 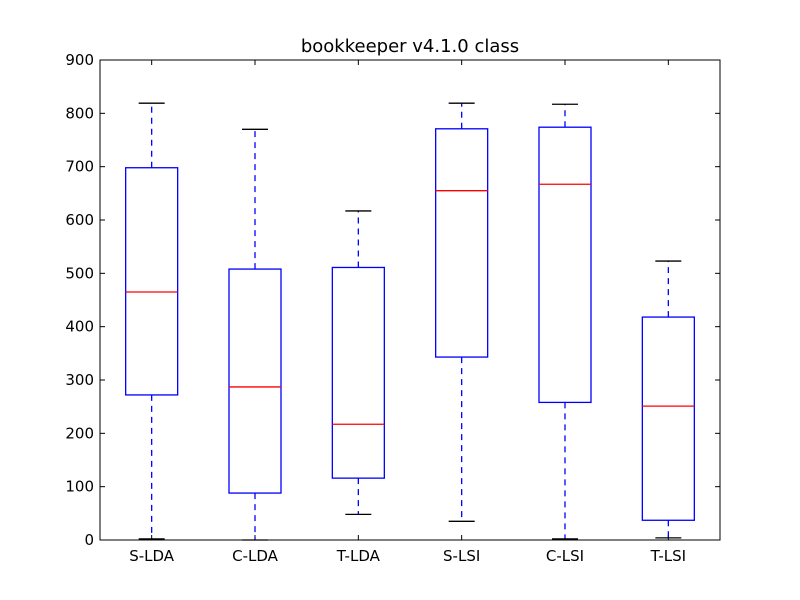 I want to click on y-tick-label: 200, so click(x=79, y=433).